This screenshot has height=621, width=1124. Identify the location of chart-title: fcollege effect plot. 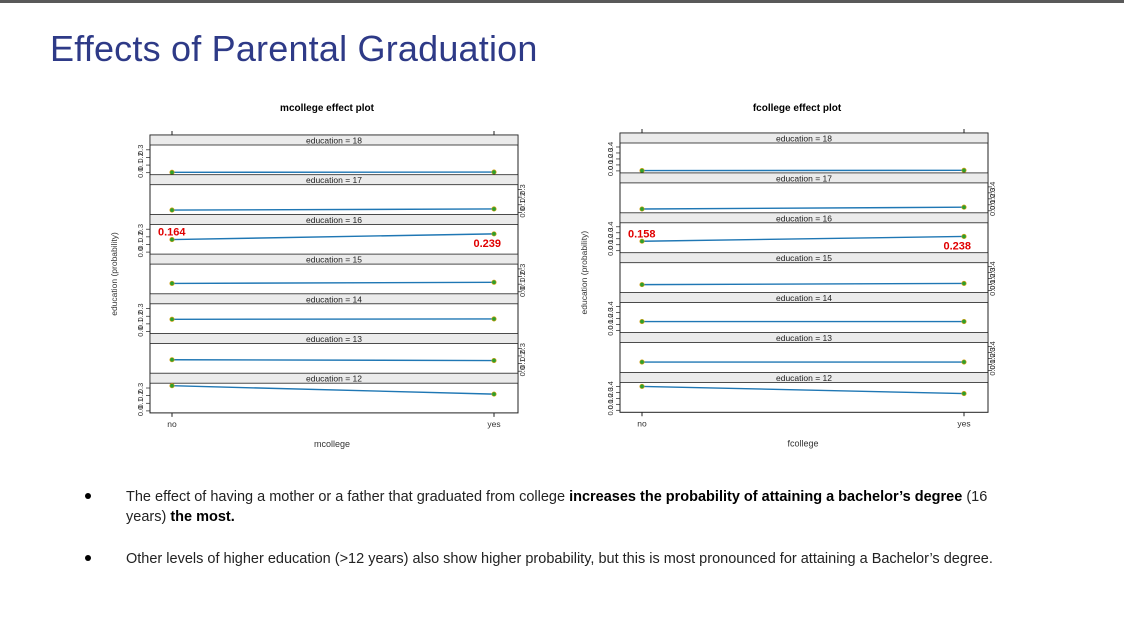
(797, 108).